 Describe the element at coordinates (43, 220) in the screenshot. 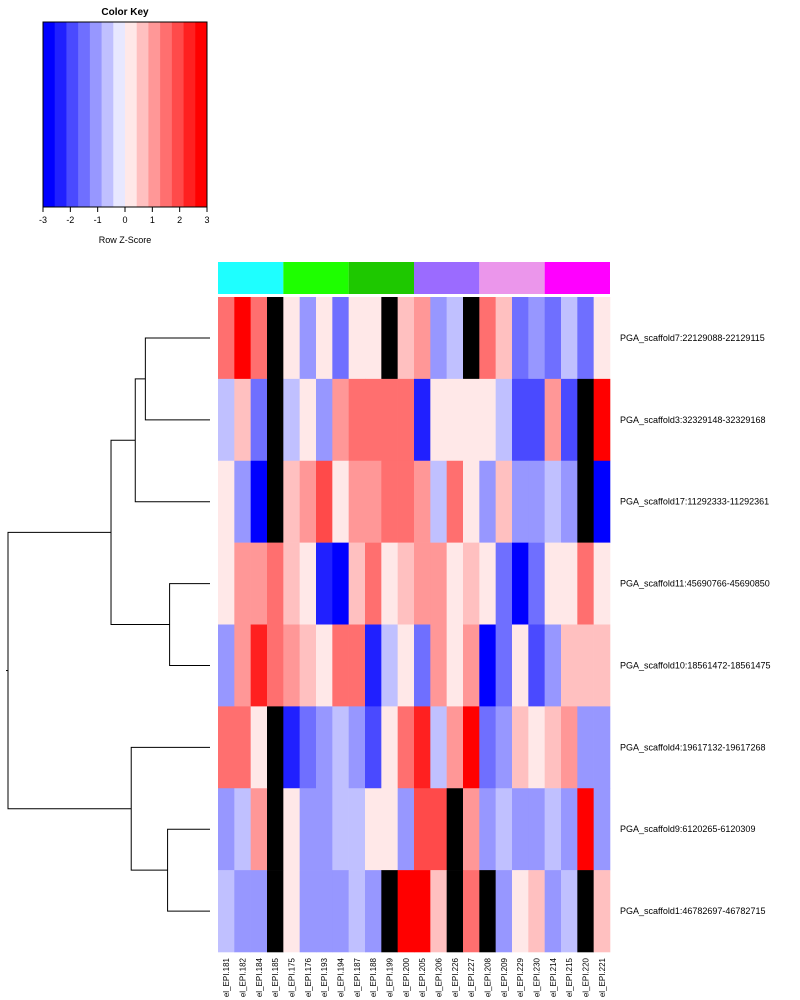

I see `color-key-tick-label: -3` at that location.